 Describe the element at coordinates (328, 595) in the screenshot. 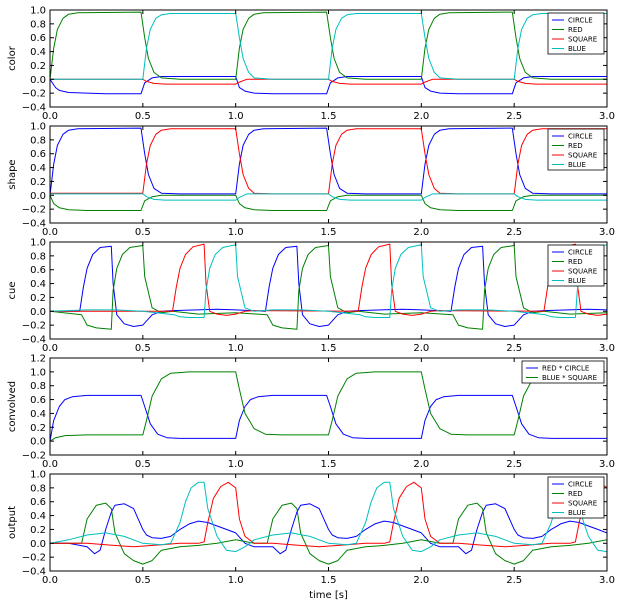

I see `x-axis-label: time [s]` at that location.